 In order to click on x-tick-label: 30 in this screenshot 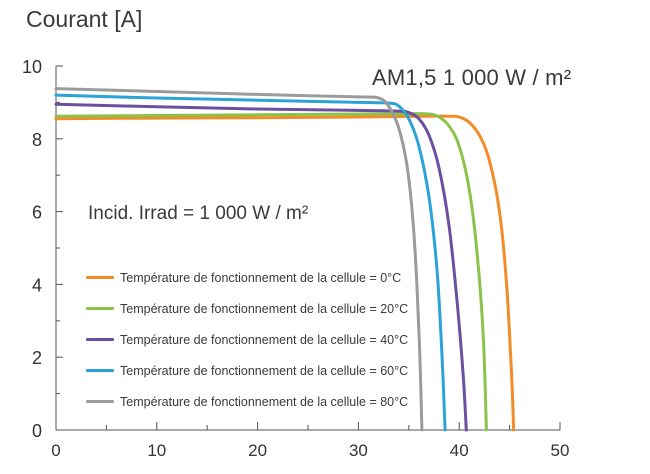, I will do `click(358, 450)`.